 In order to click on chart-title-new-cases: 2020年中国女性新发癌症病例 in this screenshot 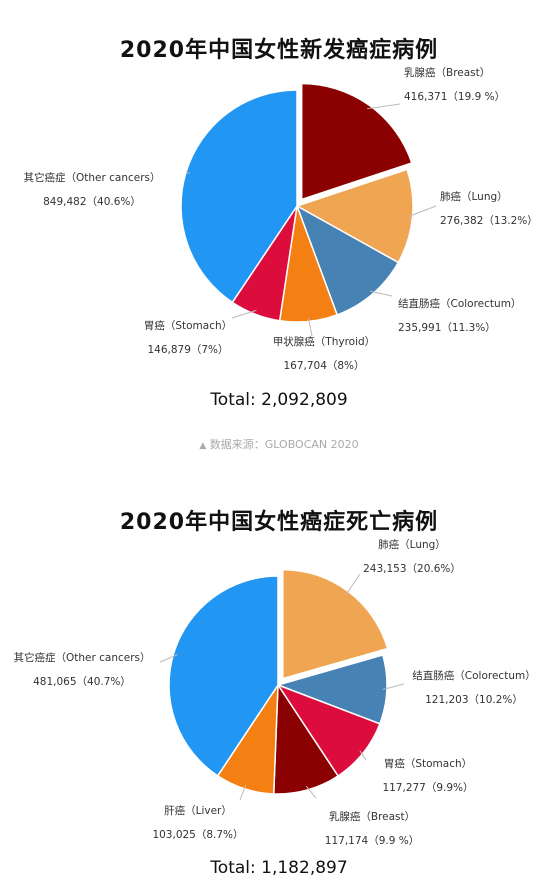, I will do `click(279, 50)`.